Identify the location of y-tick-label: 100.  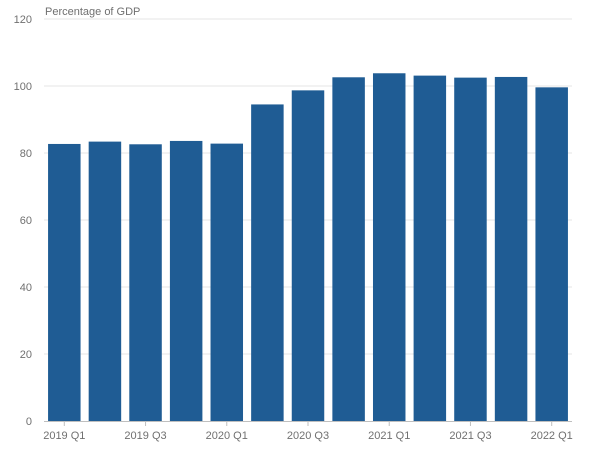
(23, 87).